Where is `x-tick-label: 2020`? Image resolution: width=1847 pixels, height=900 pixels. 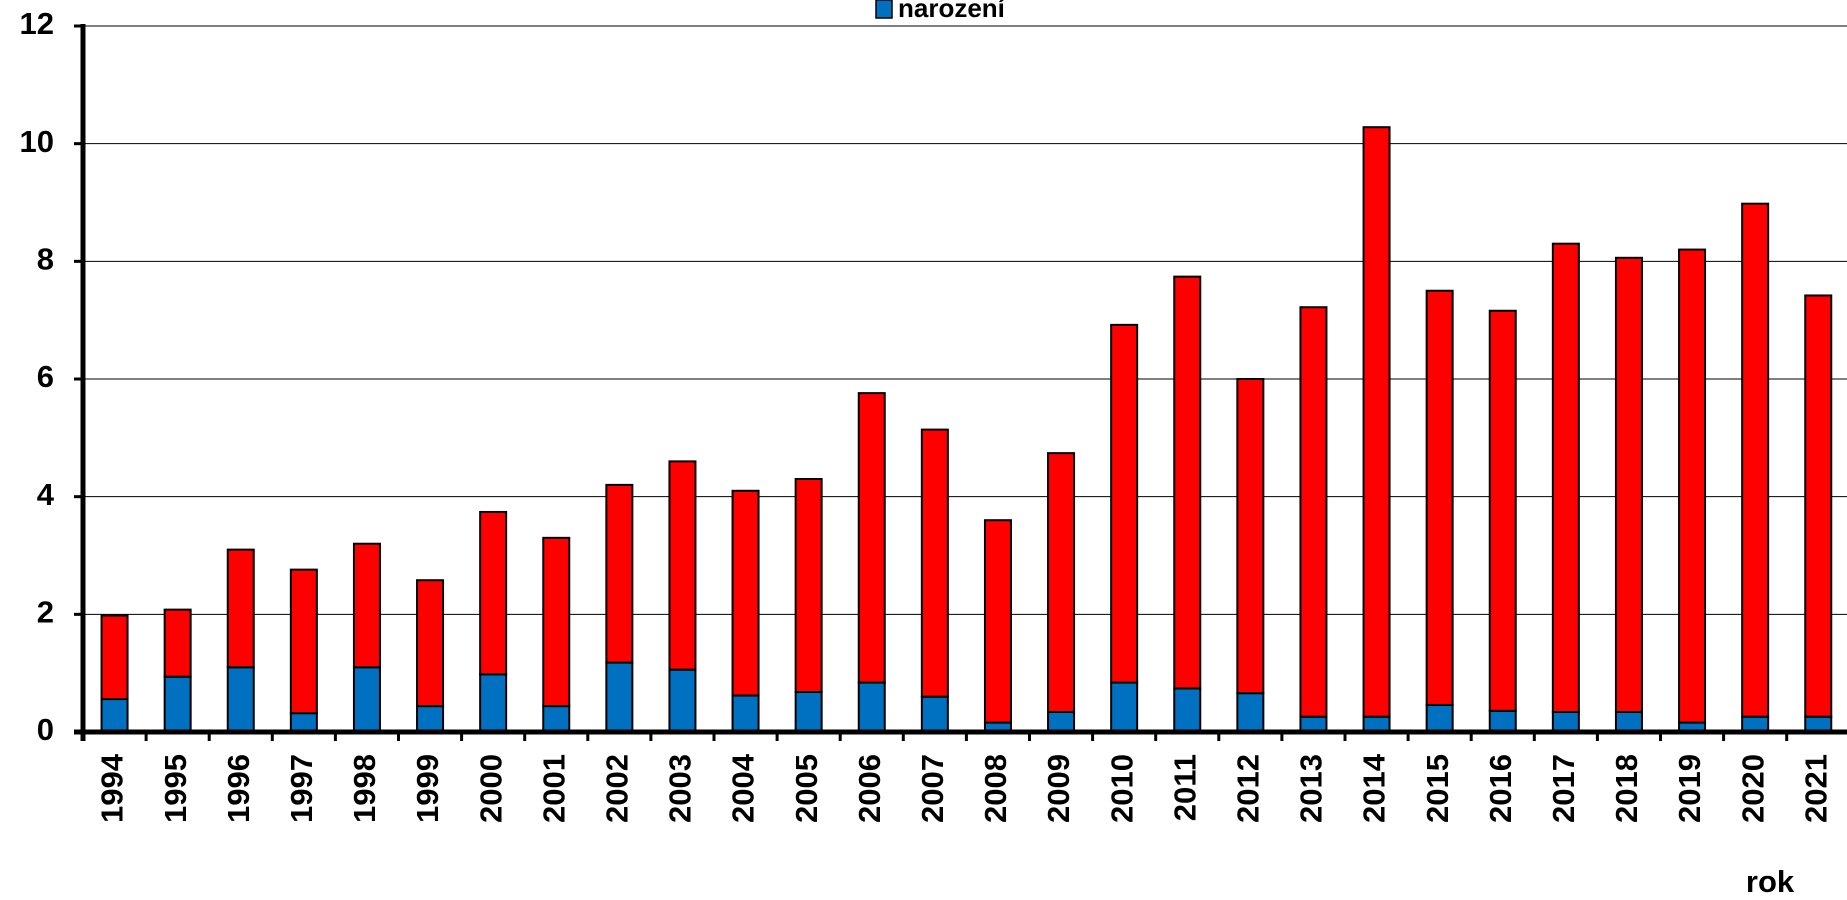
x-tick-label: 2020 is located at coordinates (1752, 788).